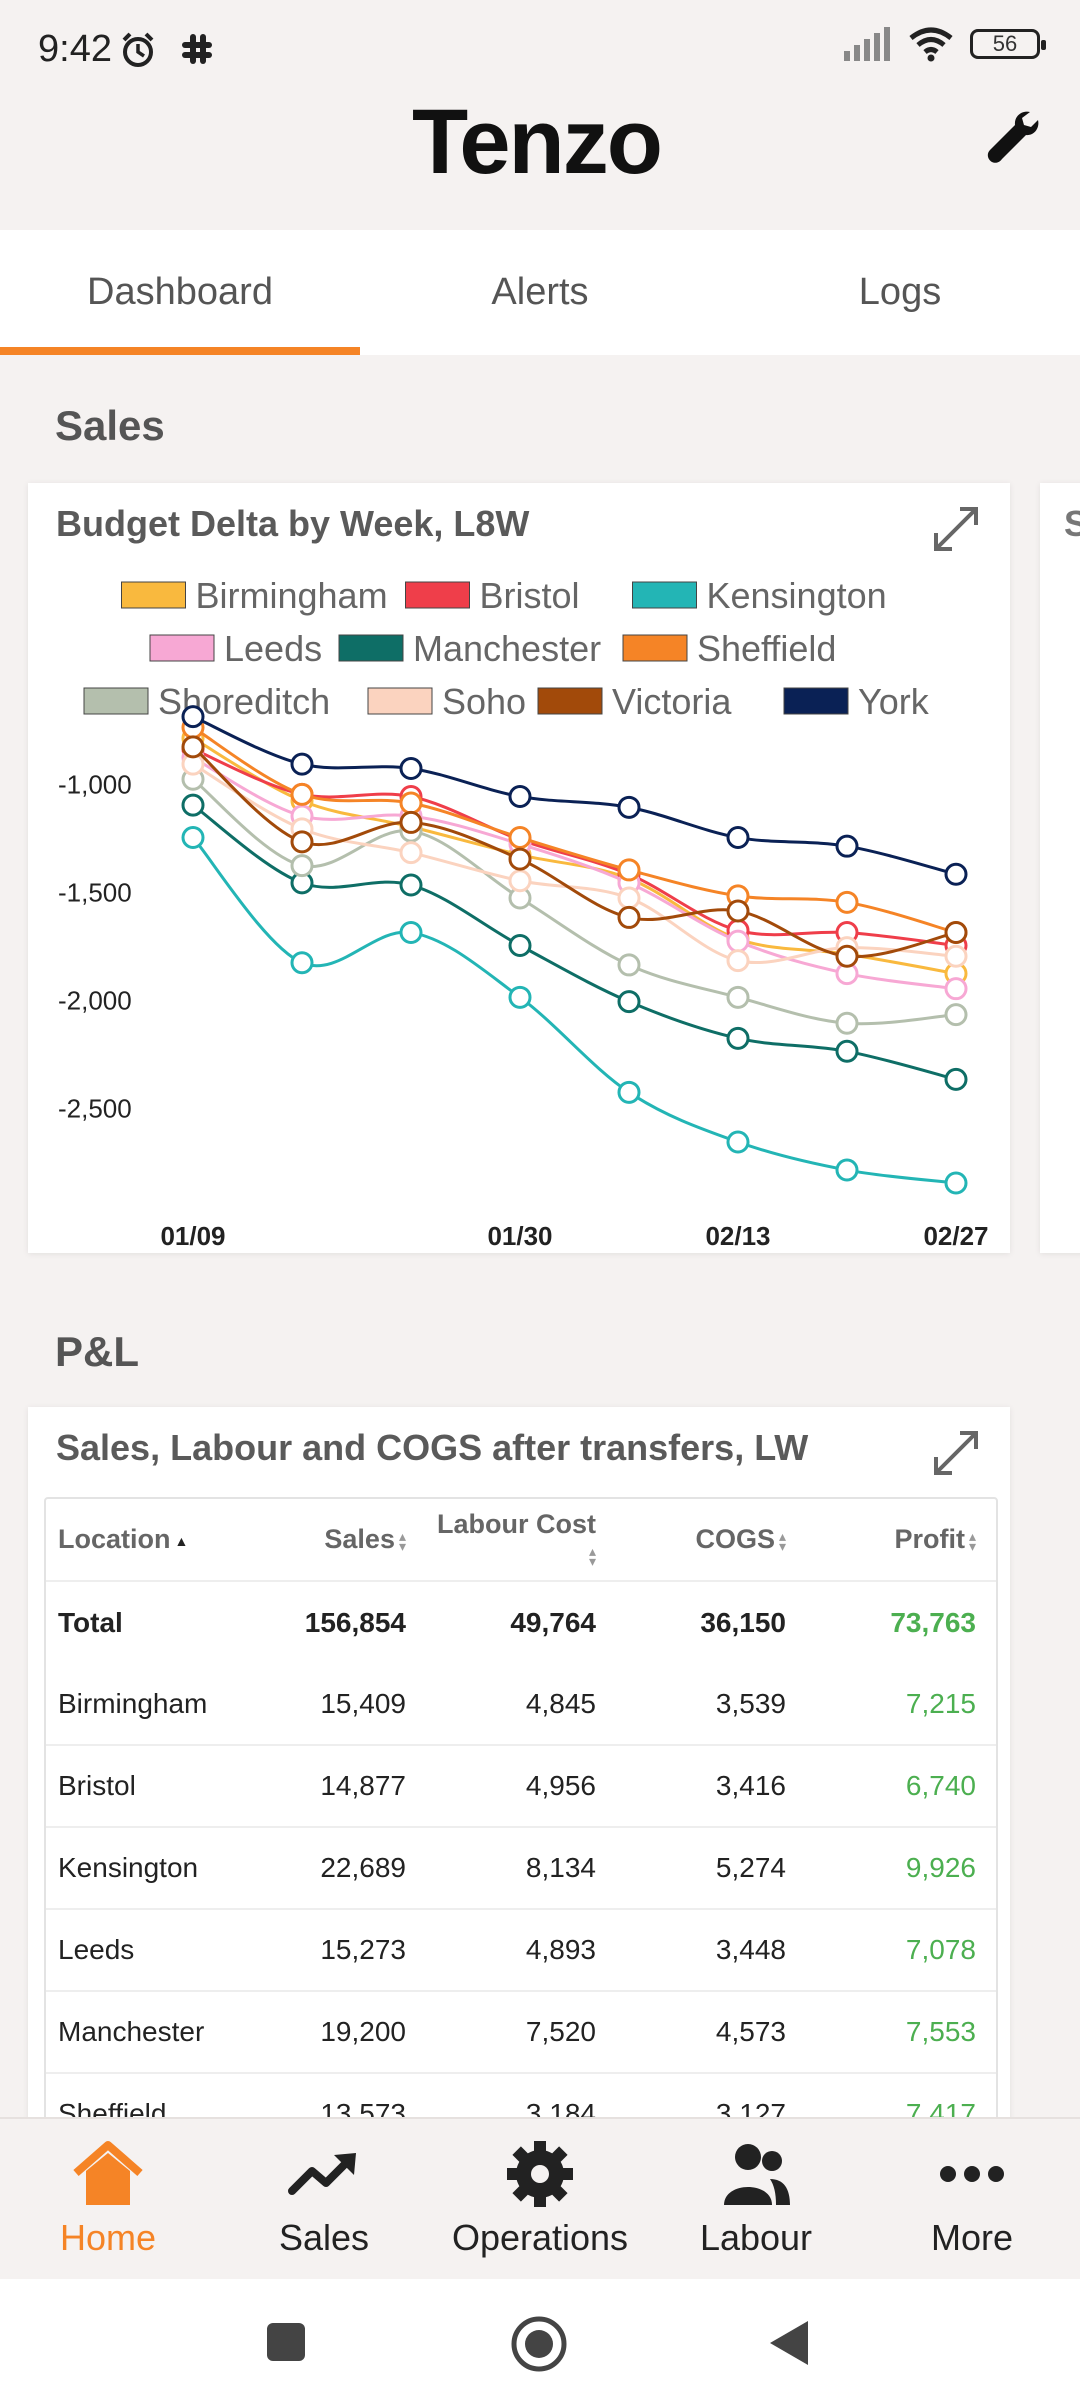  Describe the element at coordinates (446, 701) in the screenshot. I see `legend-item: Soho` at that location.